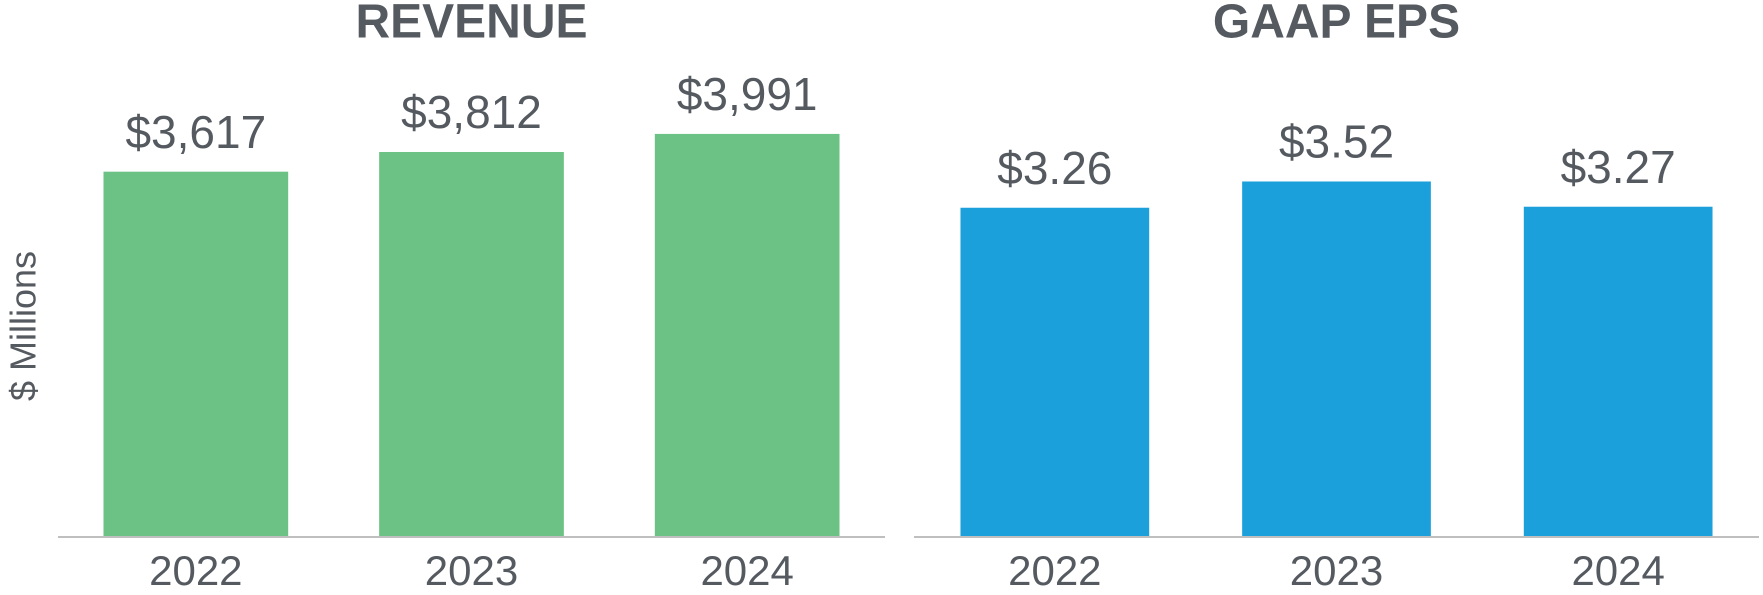  What do you see at coordinates (23, 326) in the screenshot?
I see `y-axis-label: $ Millions` at bounding box center [23, 326].